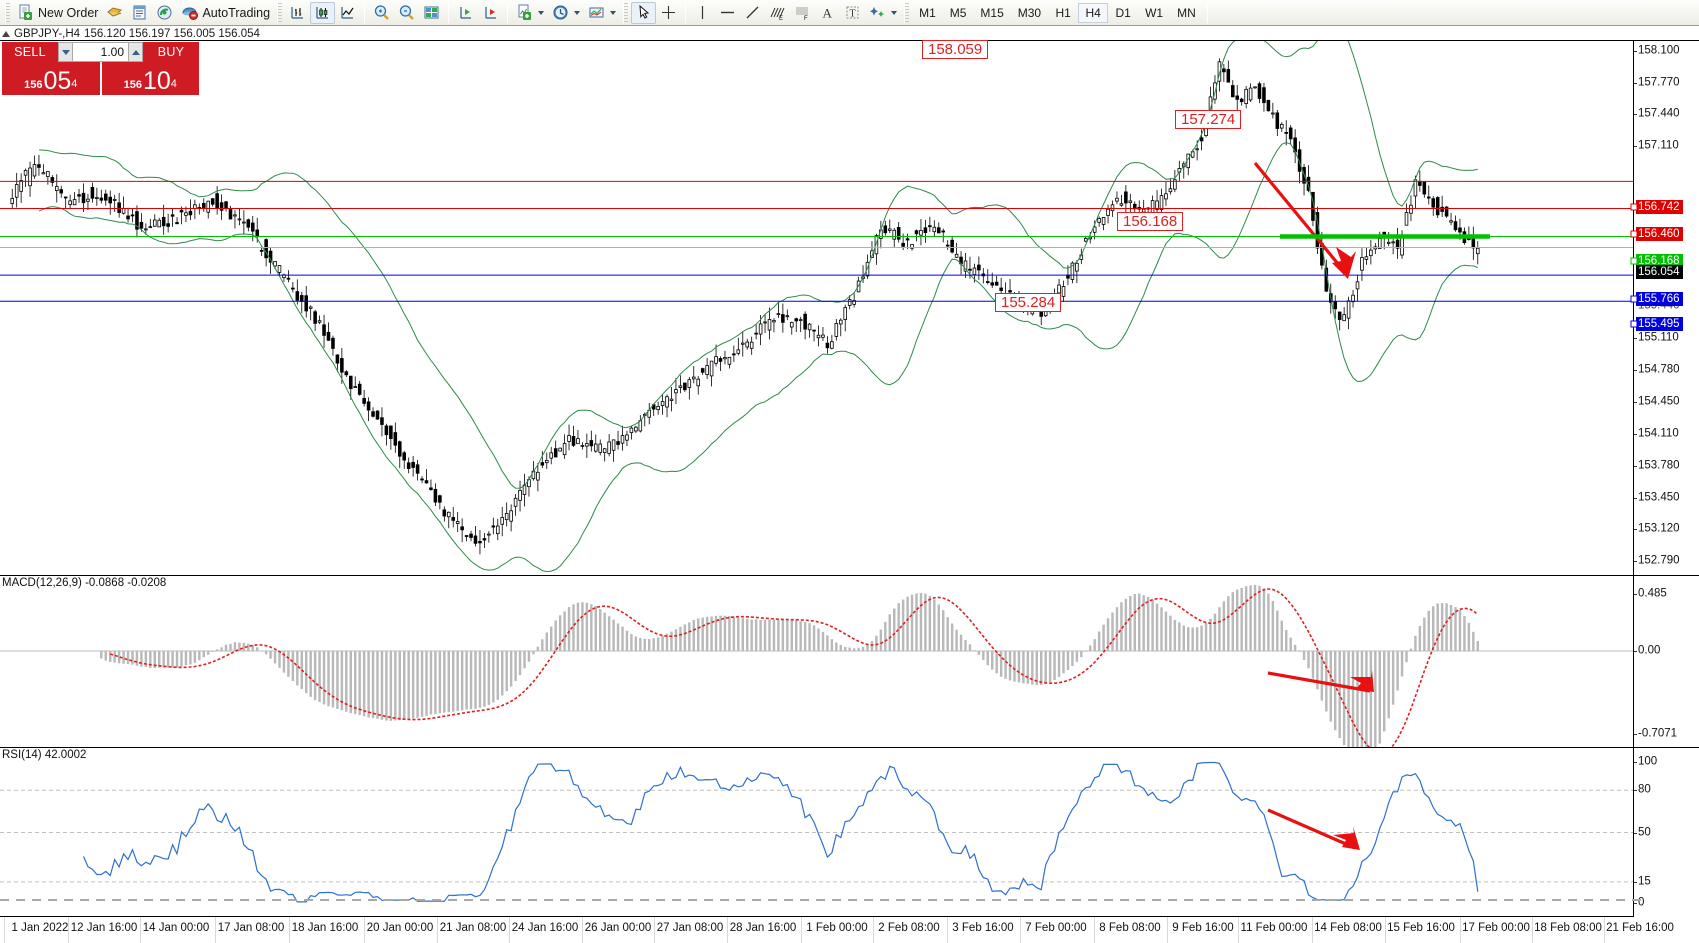  Describe the element at coordinates (883, 13) in the screenshot. I see `shapes-button` at that location.